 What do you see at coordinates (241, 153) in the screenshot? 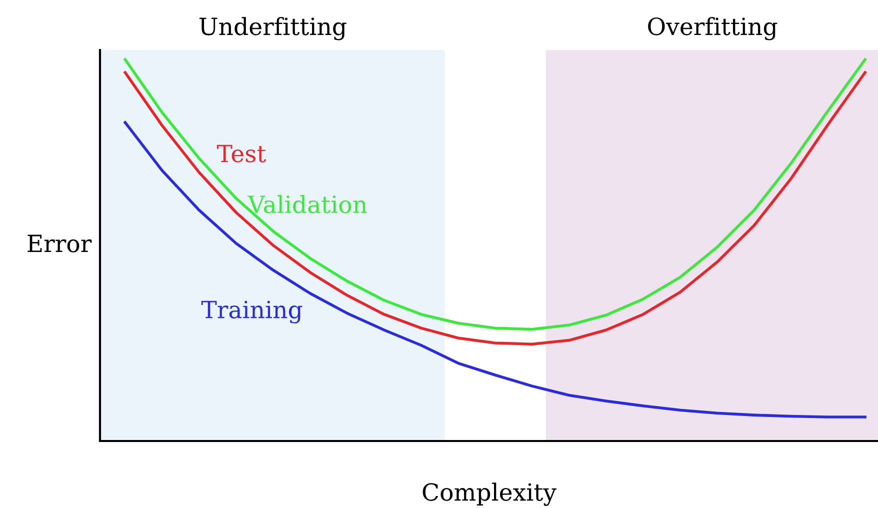
I see `series-label: Test` at bounding box center [241, 153].